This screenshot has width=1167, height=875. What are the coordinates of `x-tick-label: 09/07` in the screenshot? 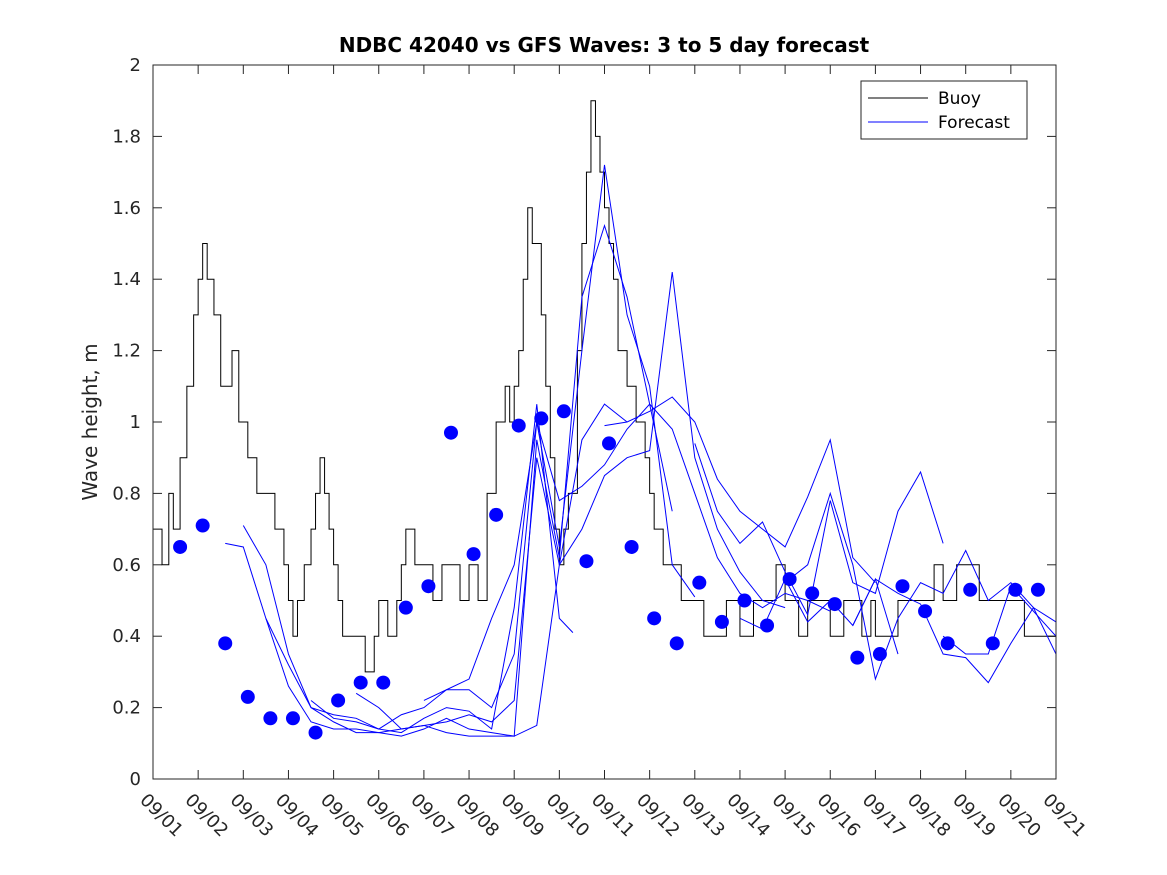 It's located at (432, 816).